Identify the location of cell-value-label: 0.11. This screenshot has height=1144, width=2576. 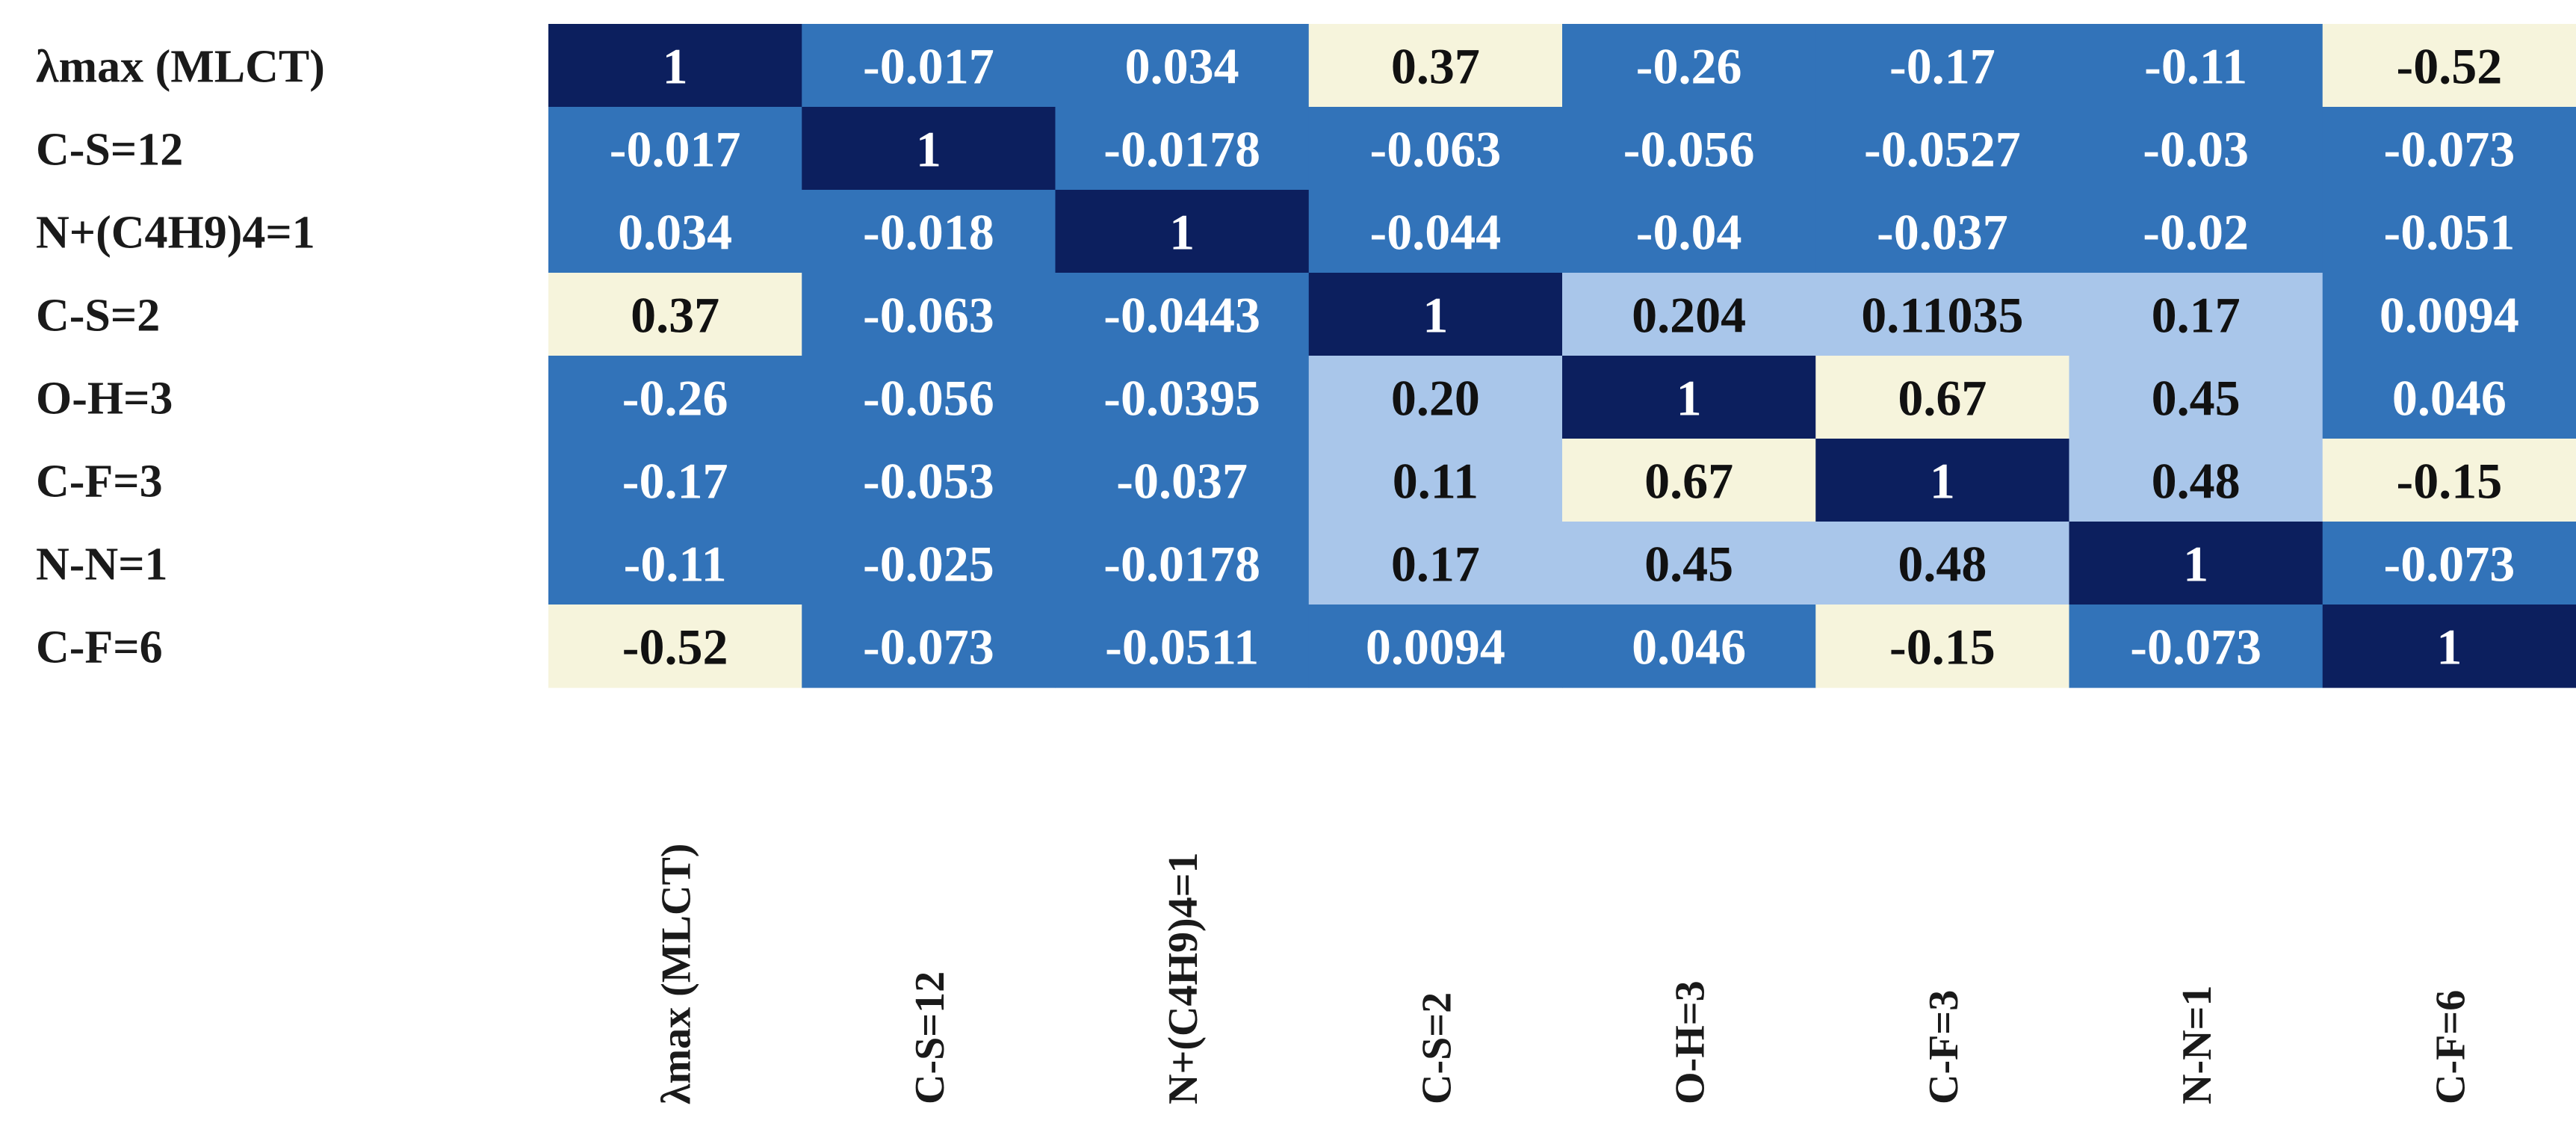
(1436, 481).